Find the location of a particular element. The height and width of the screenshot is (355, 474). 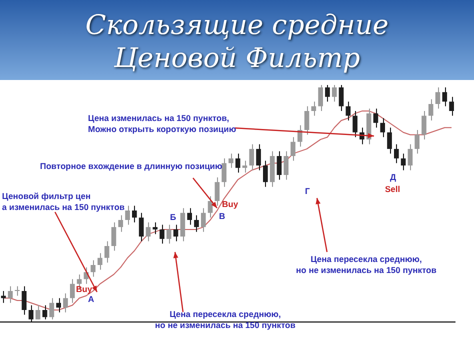

annotation: Повторное вхождение в длинную позицию is located at coordinates (131, 166).